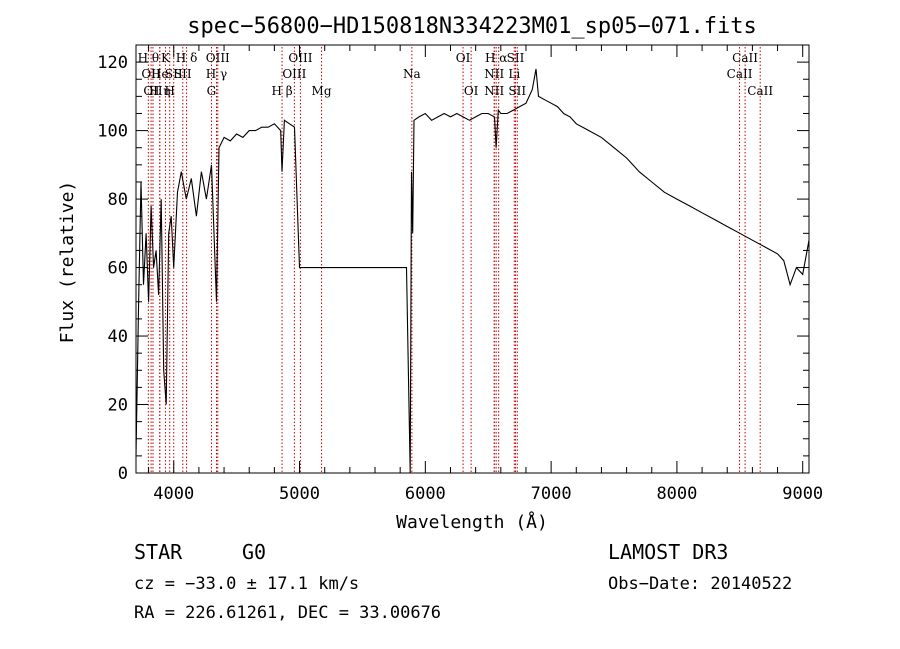 The height and width of the screenshot is (649, 900). I want to click on line-label: K, so click(166, 58).